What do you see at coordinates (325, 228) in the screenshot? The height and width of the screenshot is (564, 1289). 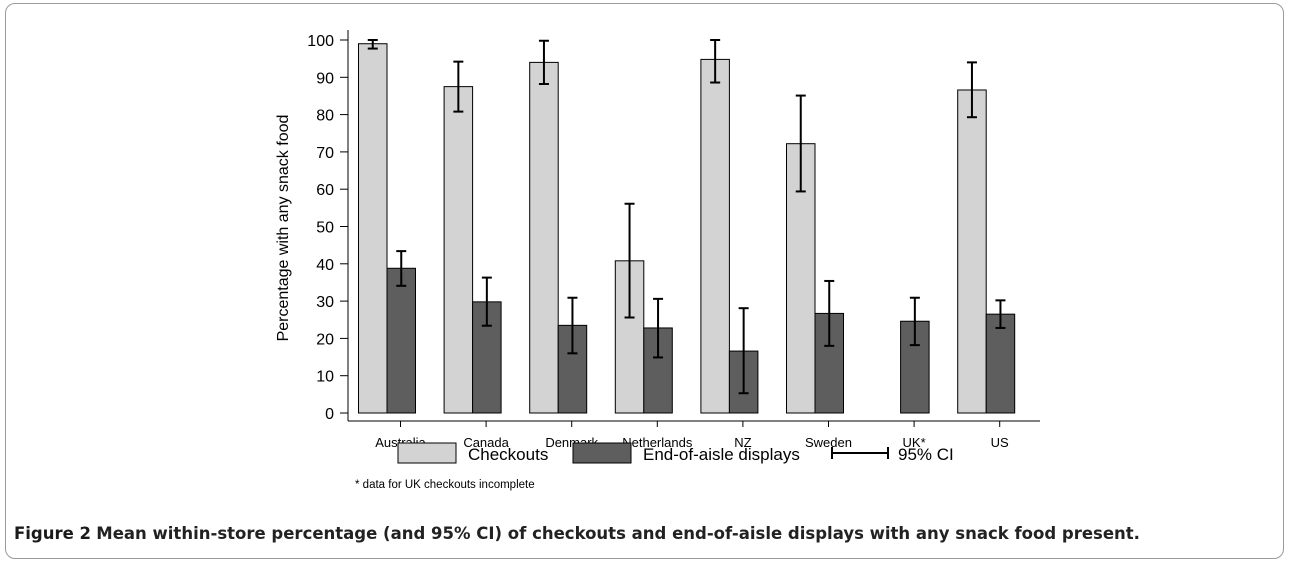 I see `y-tick-label: 50` at bounding box center [325, 228].